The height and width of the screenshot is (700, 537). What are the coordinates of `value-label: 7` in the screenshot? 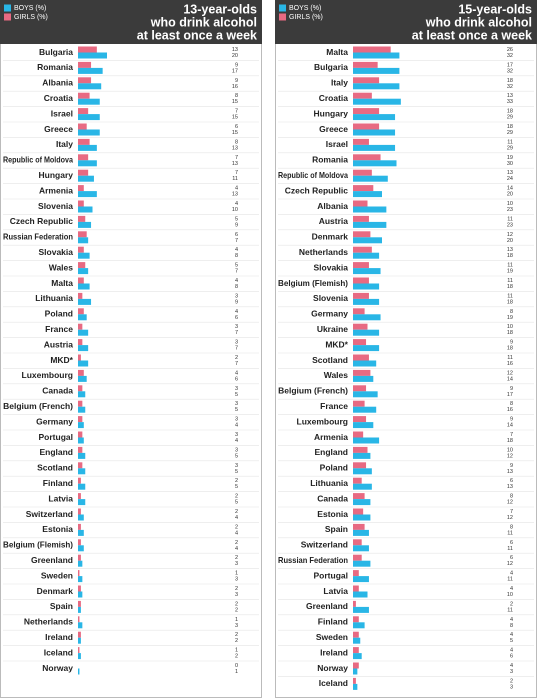 It's located at (511, 512).